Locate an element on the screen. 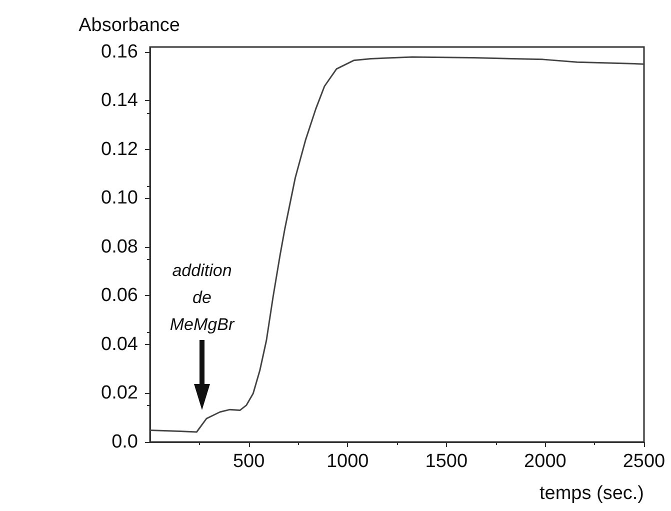  x-tick-label: 500 is located at coordinates (248, 461).